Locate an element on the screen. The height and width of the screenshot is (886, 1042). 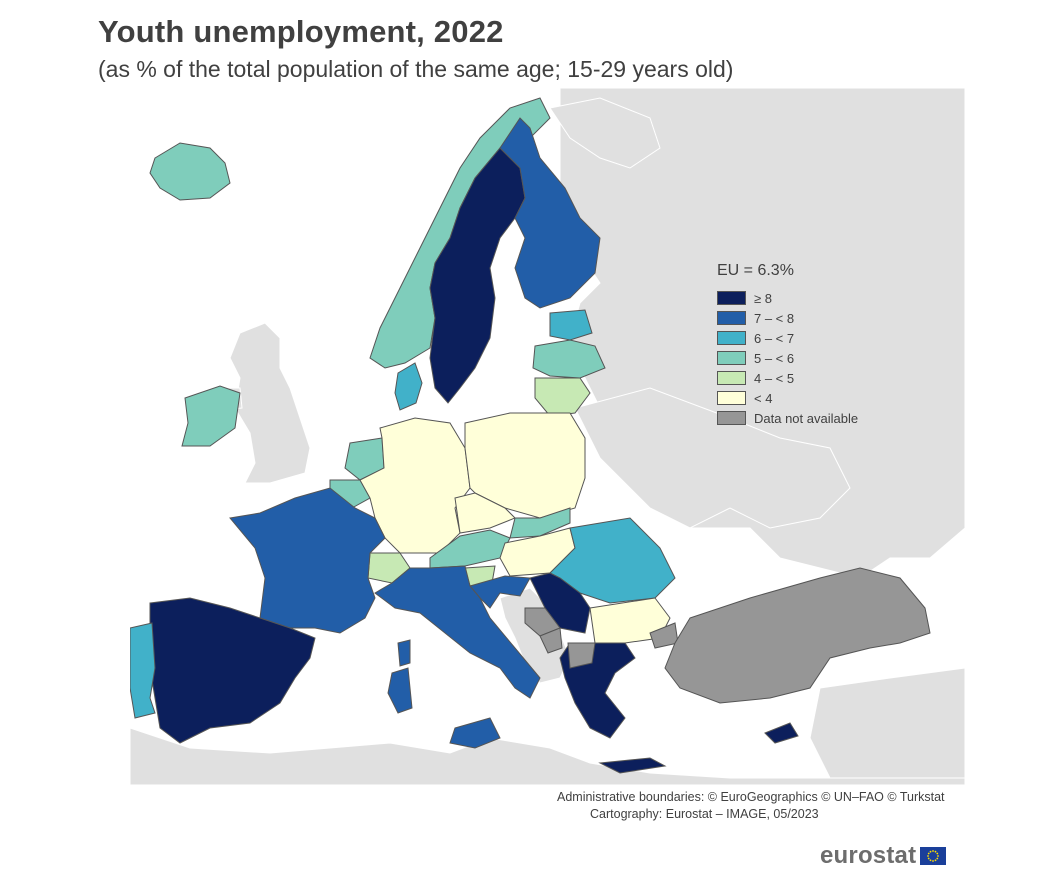
region-kola is located at coordinates (605, 133).